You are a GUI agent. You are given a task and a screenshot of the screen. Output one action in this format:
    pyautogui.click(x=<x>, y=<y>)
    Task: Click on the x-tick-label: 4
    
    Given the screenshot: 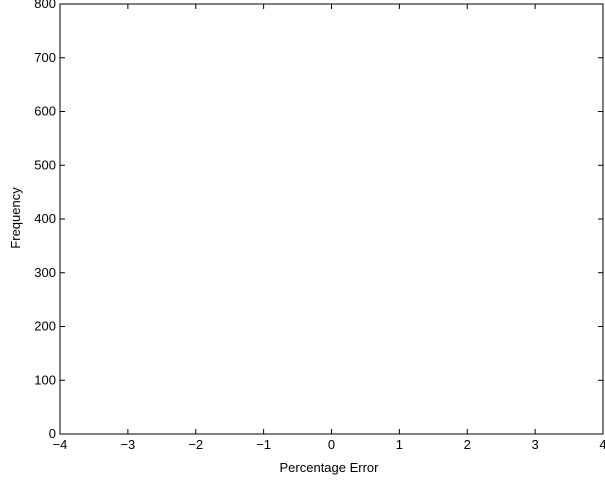 What is the action you would take?
    pyautogui.click(x=602, y=444)
    